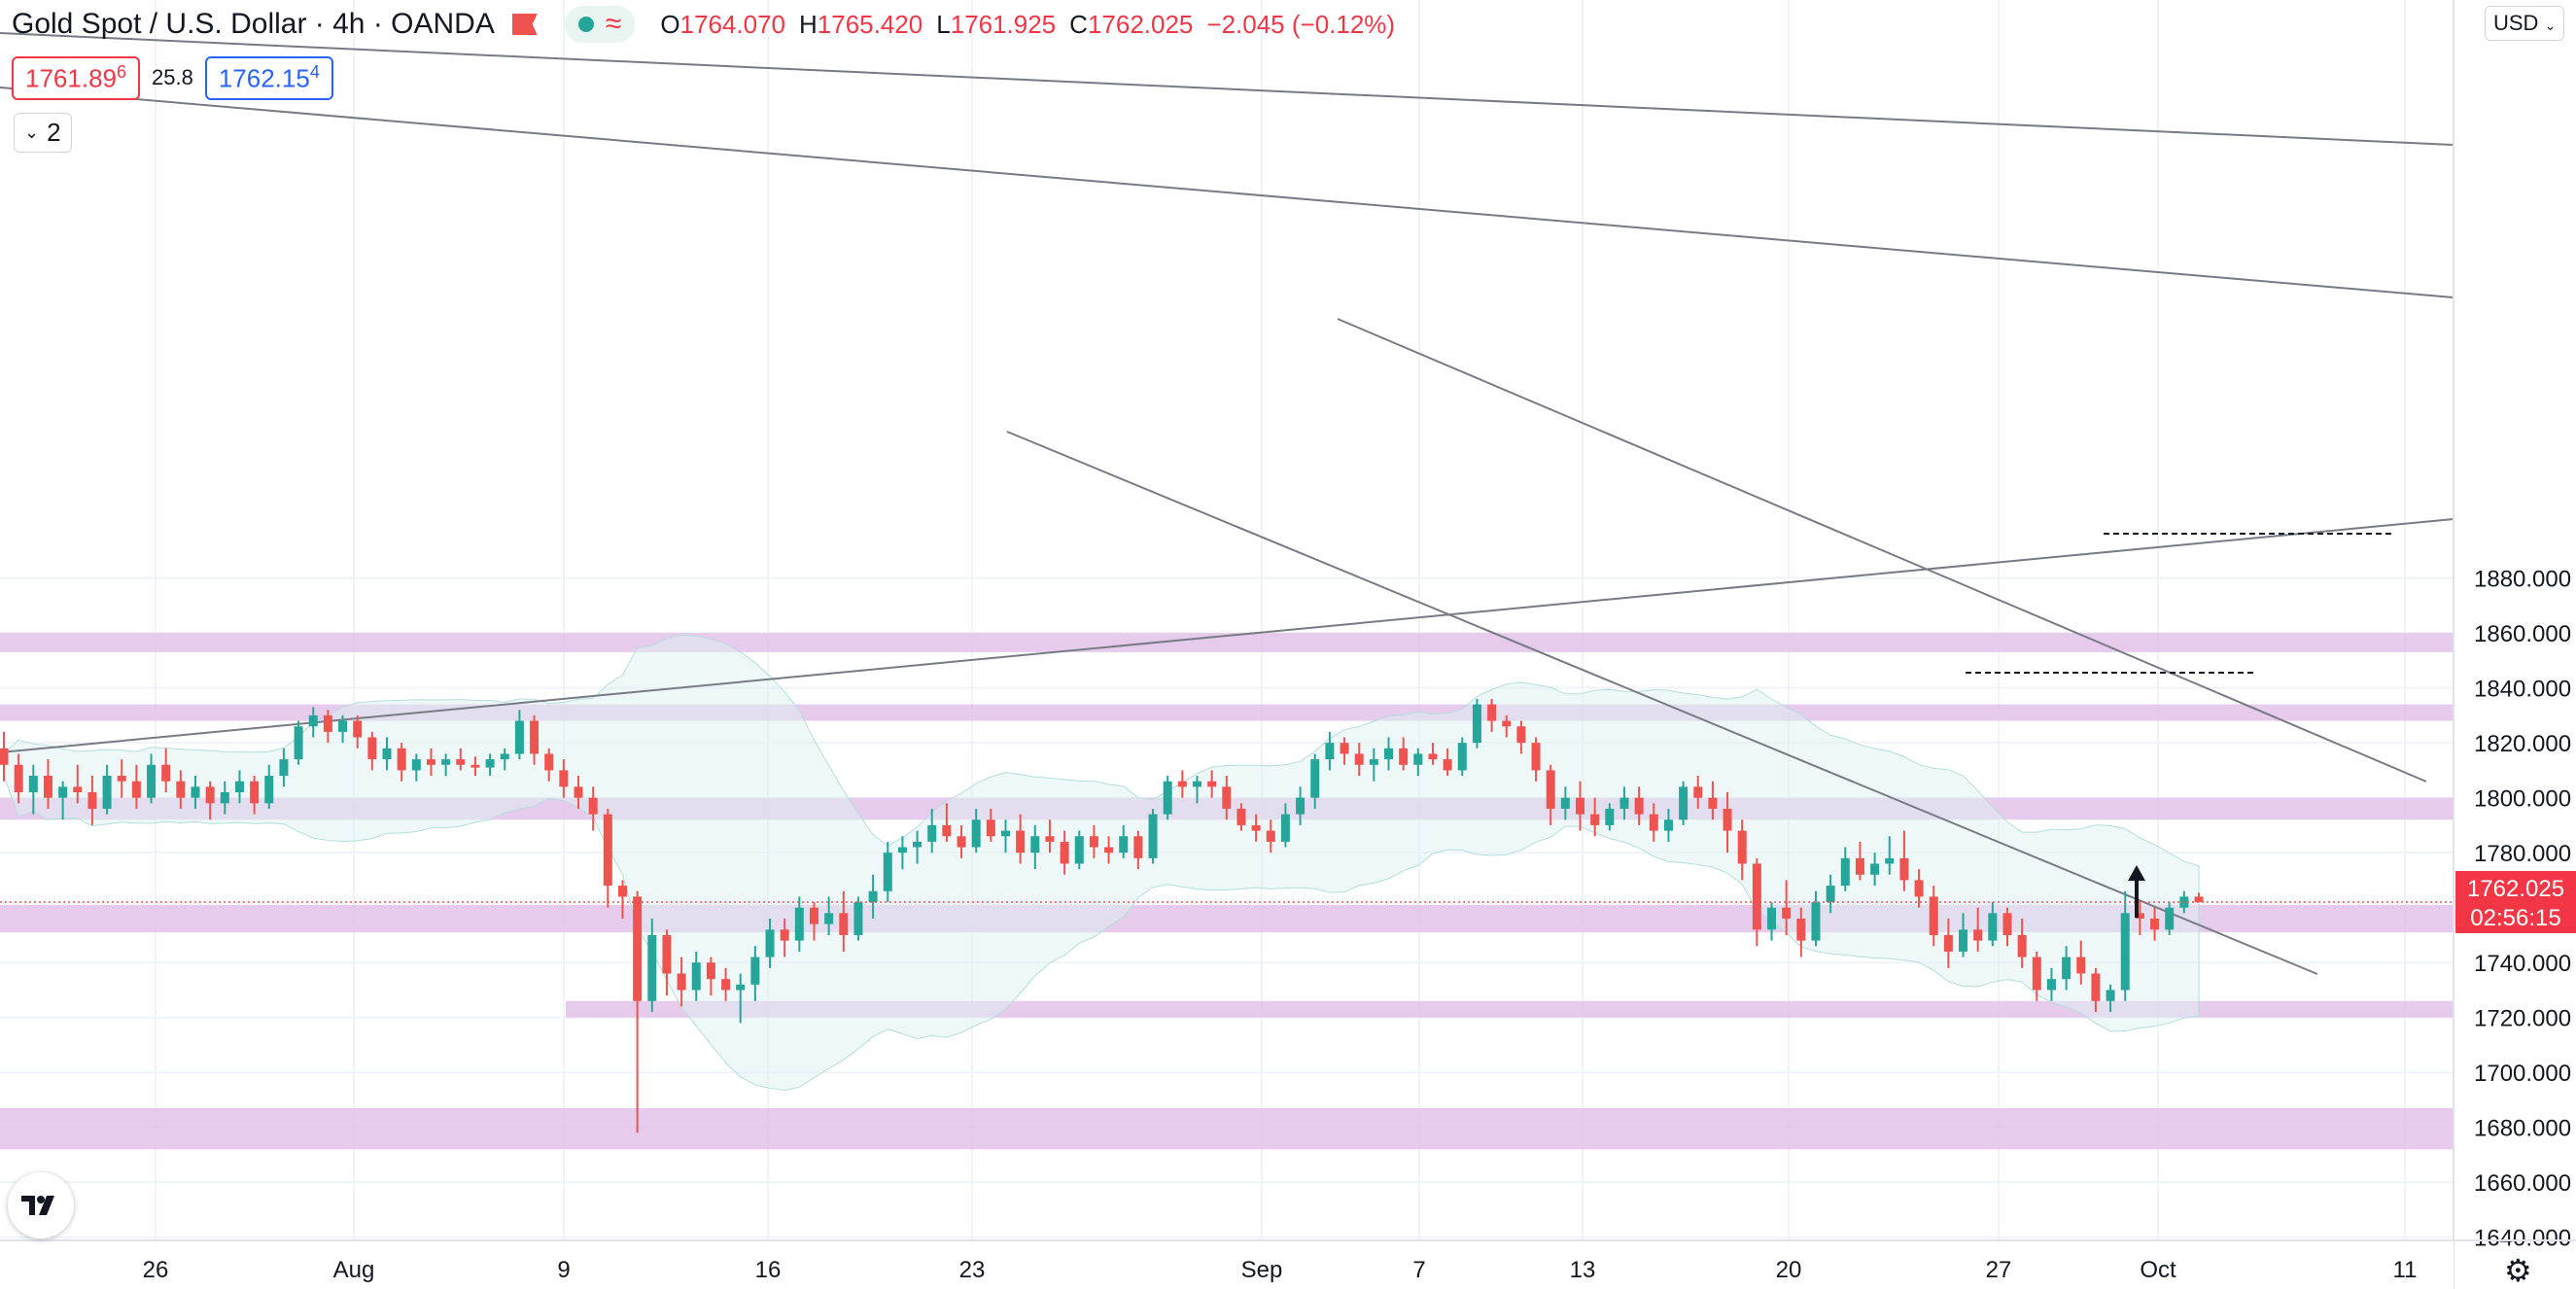  What do you see at coordinates (1418, 1270) in the screenshot?
I see `time-tick-label: 7` at bounding box center [1418, 1270].